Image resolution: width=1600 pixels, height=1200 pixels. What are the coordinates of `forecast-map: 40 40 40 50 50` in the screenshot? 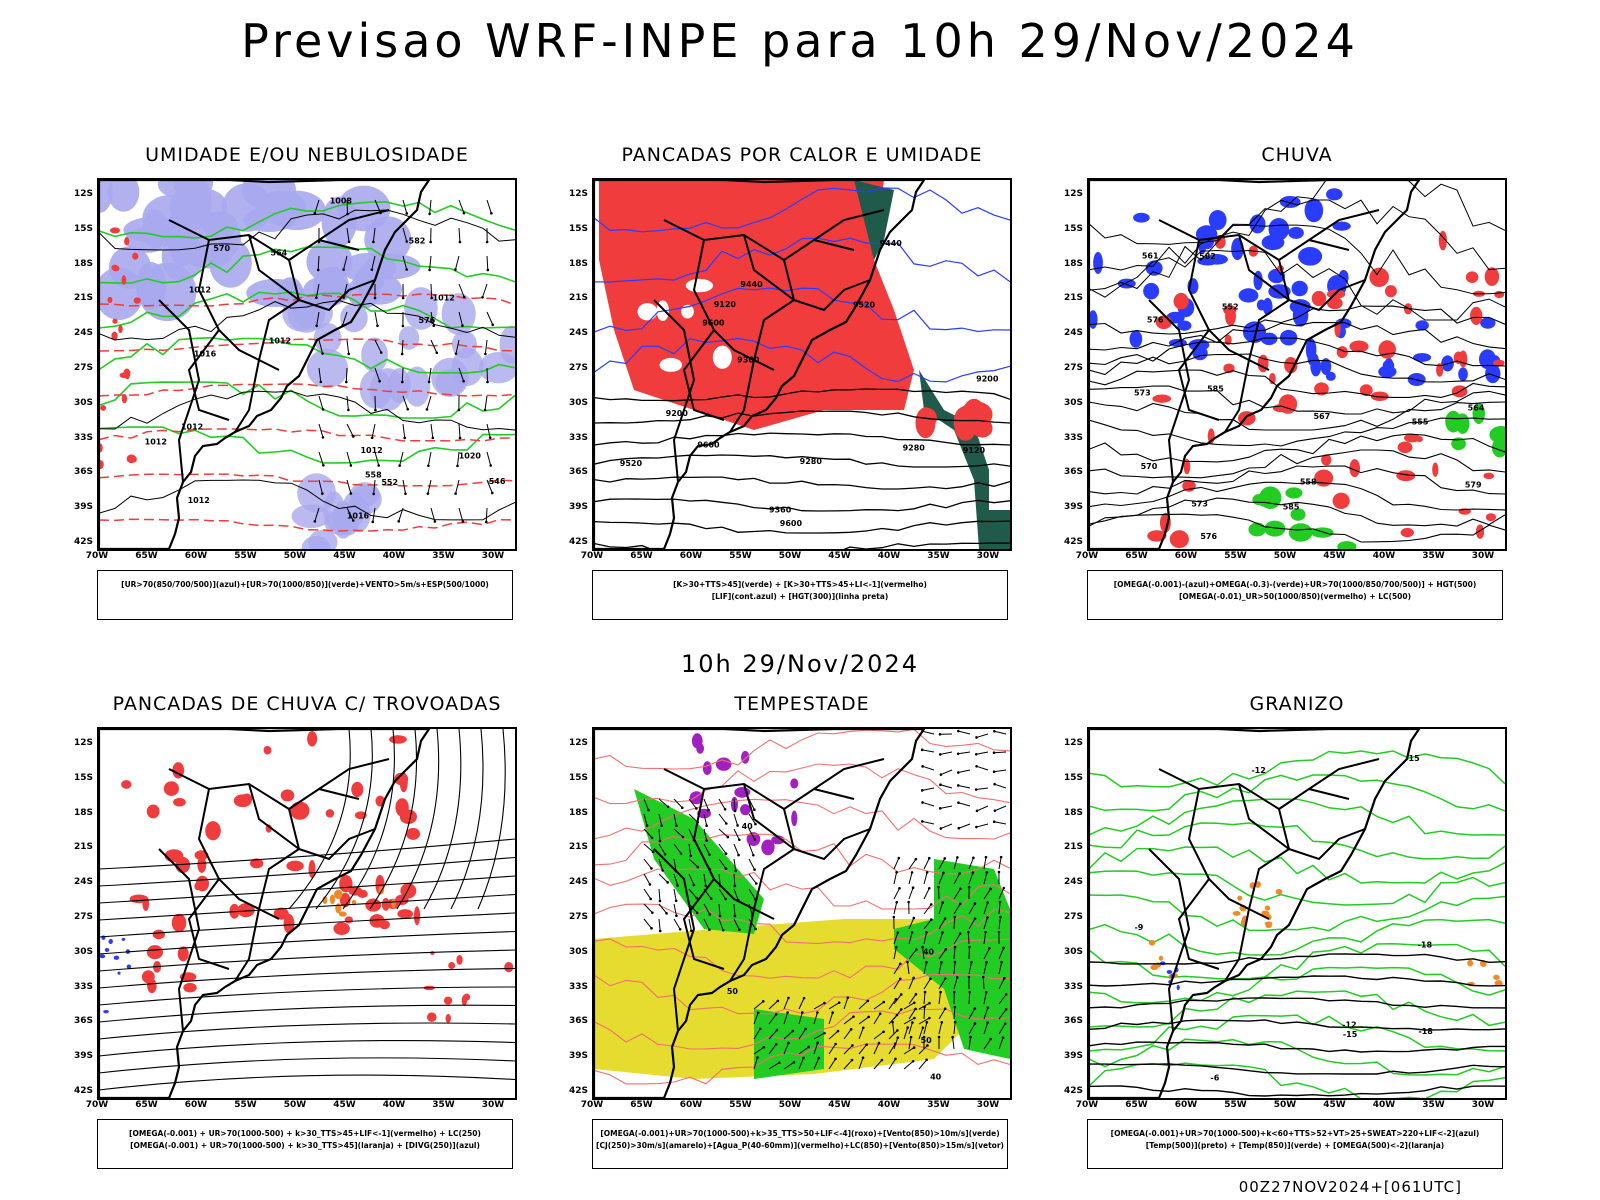 It's located at (802, 913).